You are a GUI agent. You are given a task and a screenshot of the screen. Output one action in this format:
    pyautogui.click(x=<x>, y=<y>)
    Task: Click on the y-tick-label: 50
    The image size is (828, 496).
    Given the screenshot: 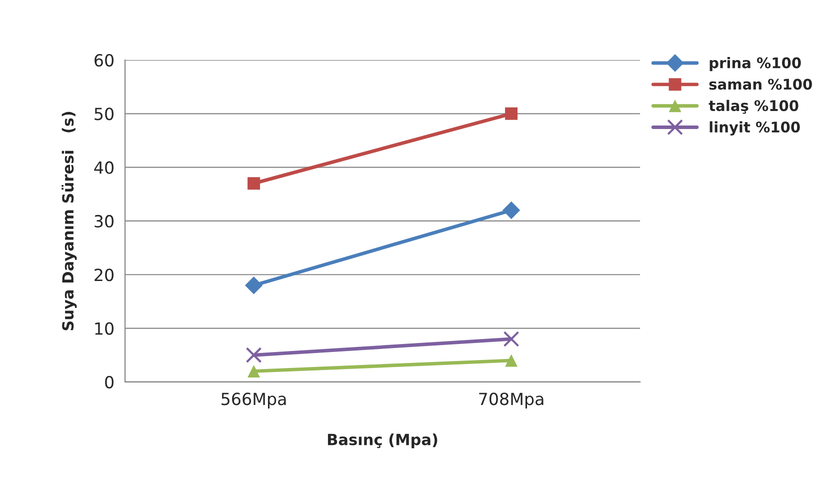 What is the action you would take?
    pyautogui.click(x=104, y=114)
    